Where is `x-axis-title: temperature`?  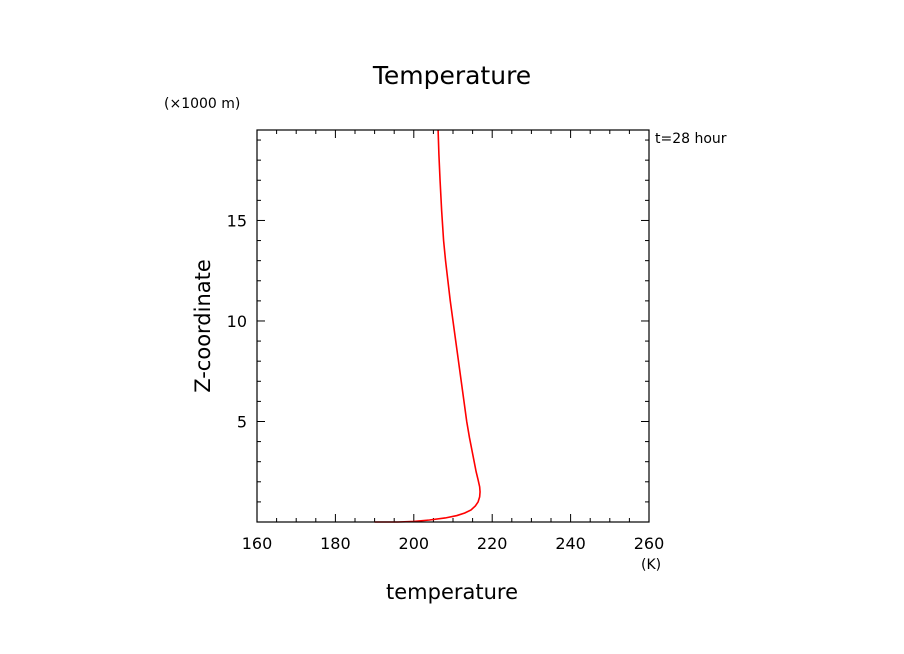 x-axis-title: temperature is located at coordinates (452, 592).